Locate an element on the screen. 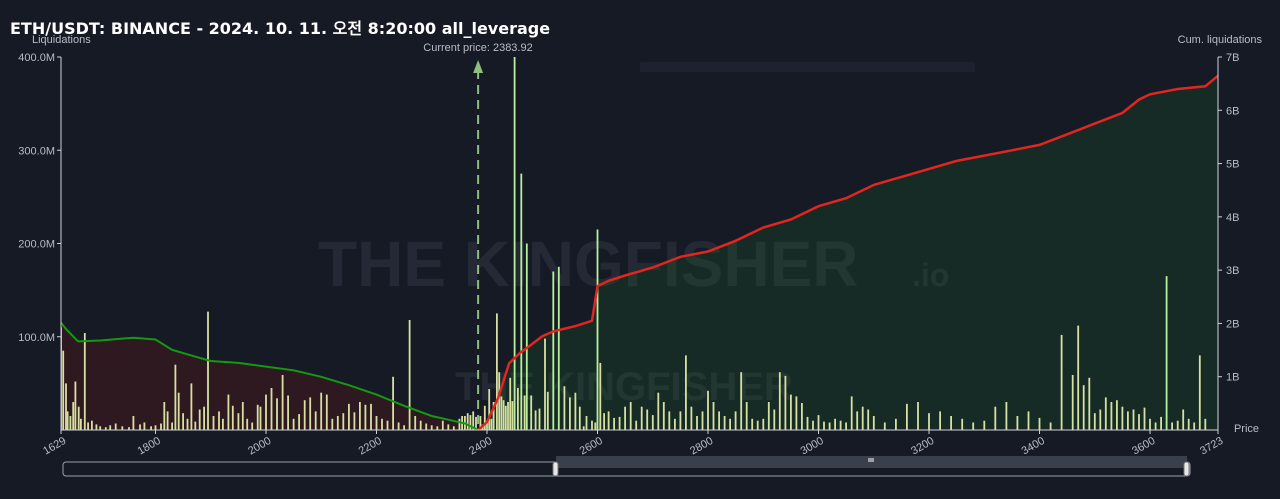 The width and height of the screenshot is (1280, 499). current-price-label: Current price: 2383.92 is located at coordinates (477, 48).